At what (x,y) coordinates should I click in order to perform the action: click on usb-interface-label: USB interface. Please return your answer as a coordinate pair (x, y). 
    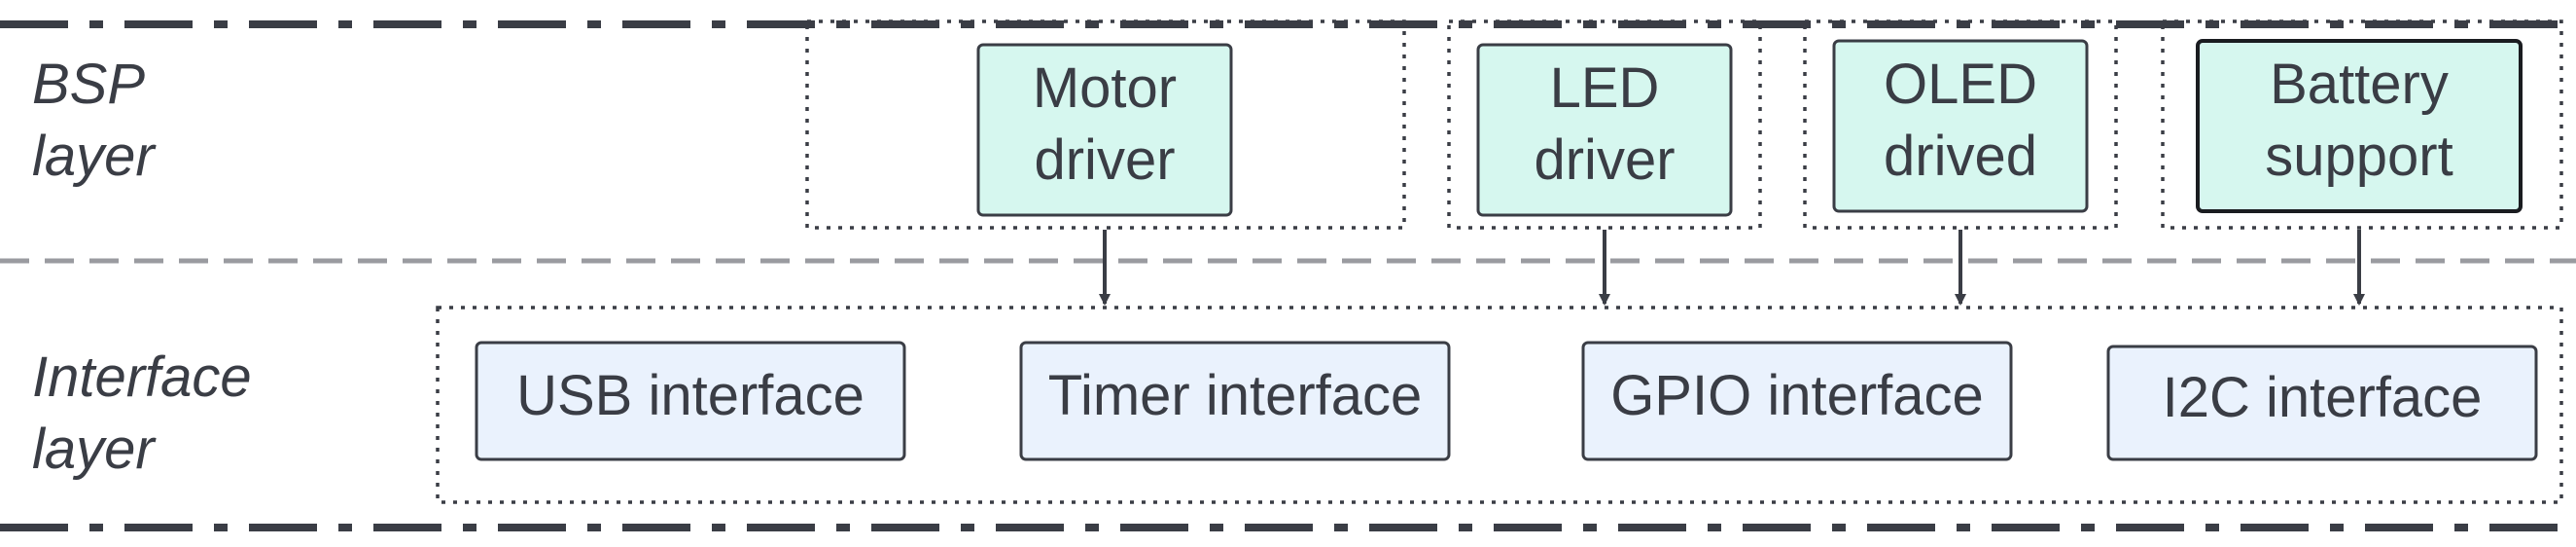
    Looking at the image, I should click on (691, 395).